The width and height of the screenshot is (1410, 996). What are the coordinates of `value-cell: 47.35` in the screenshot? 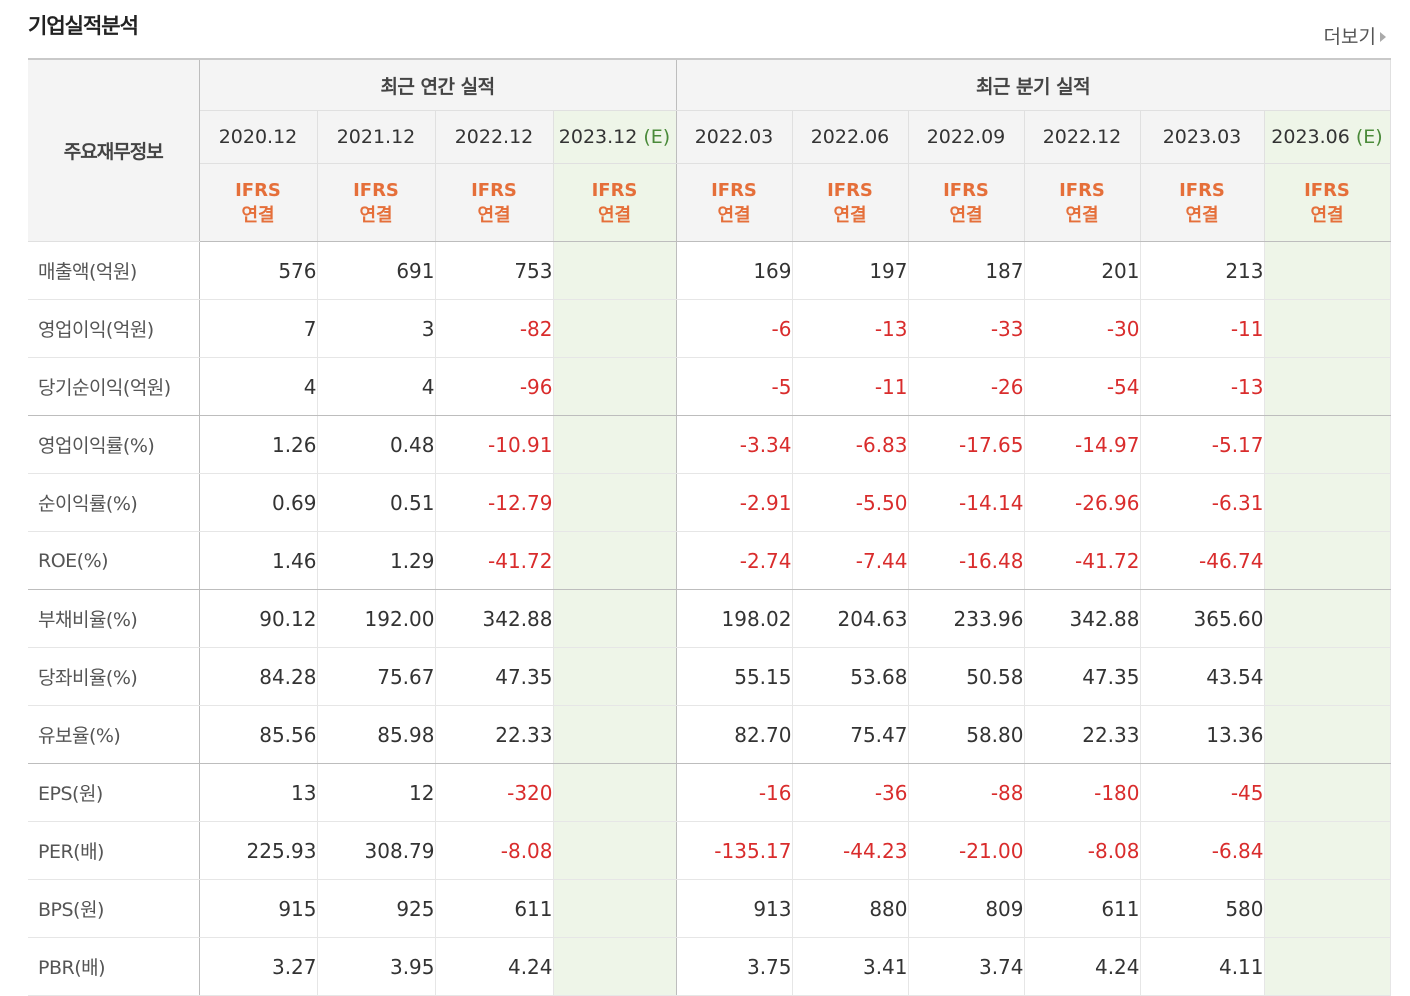 It's located at (494, 676).